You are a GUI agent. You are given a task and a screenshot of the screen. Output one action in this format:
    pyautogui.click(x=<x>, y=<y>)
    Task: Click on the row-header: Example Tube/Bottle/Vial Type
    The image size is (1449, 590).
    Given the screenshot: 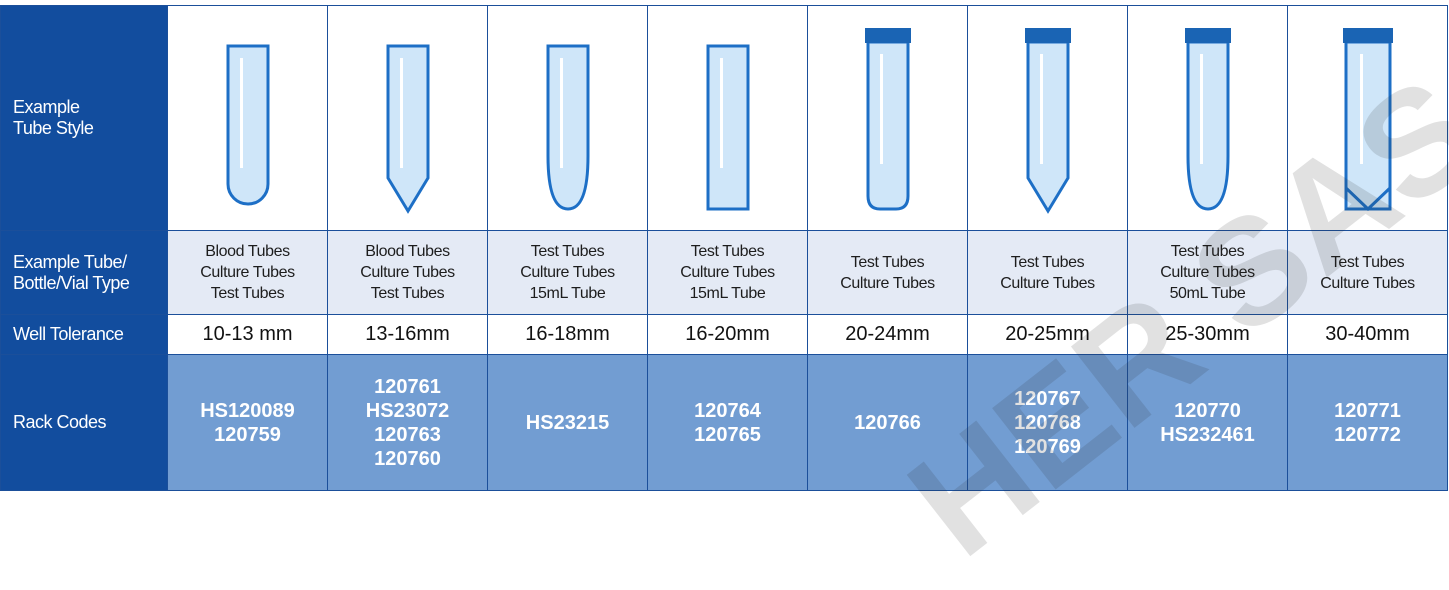 What is the action you would take?
    pyautogui.click(x=84, y=272)
    